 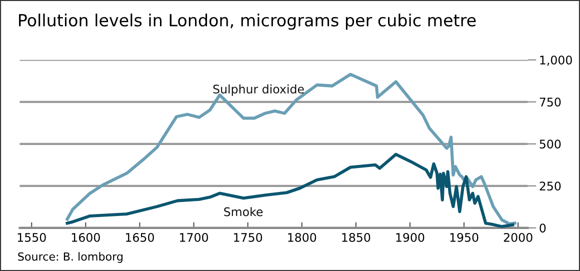 I want to click on x-tick-label: 1700, so click(x=194, y=237).